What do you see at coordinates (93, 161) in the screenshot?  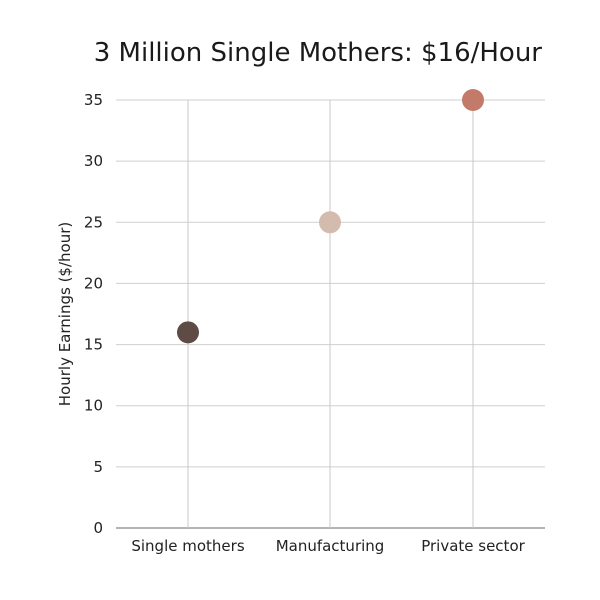 I see `y-tick-label: 30` at bounding box center [93, 161].